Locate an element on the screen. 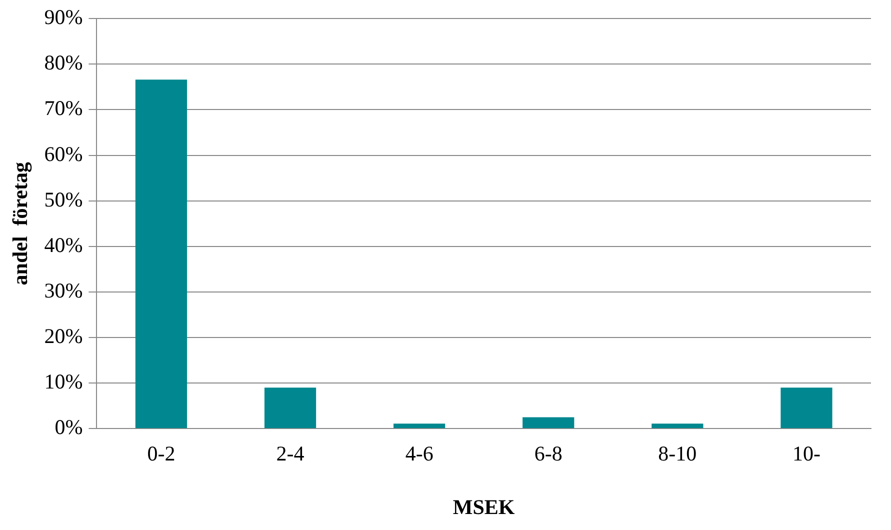 The image size is (891, 530). y-tick-label: 80% is located at coordinates (63, 62).